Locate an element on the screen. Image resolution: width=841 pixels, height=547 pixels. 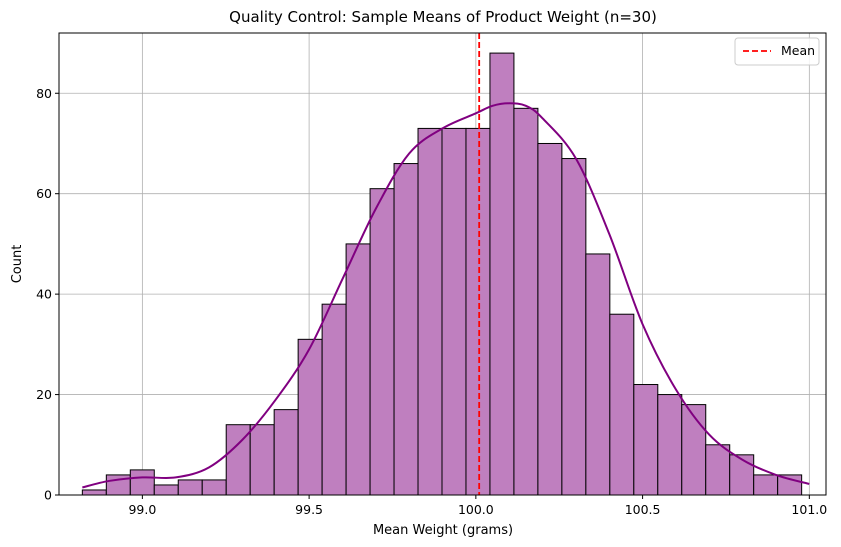
legend-box is located at coordinates (777, 51).